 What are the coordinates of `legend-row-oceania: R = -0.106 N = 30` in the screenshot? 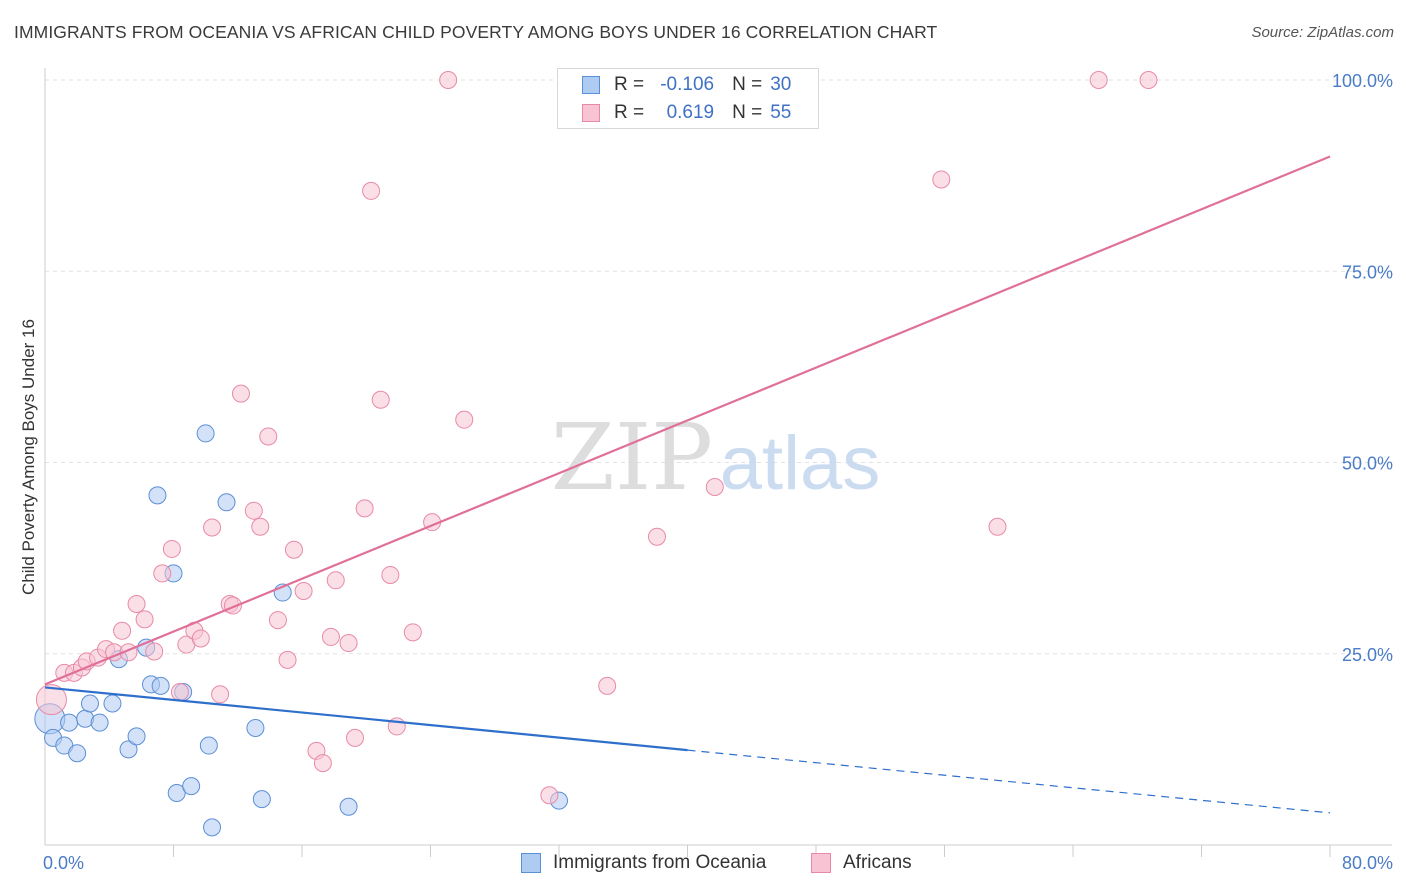 It's located at (686, 85).